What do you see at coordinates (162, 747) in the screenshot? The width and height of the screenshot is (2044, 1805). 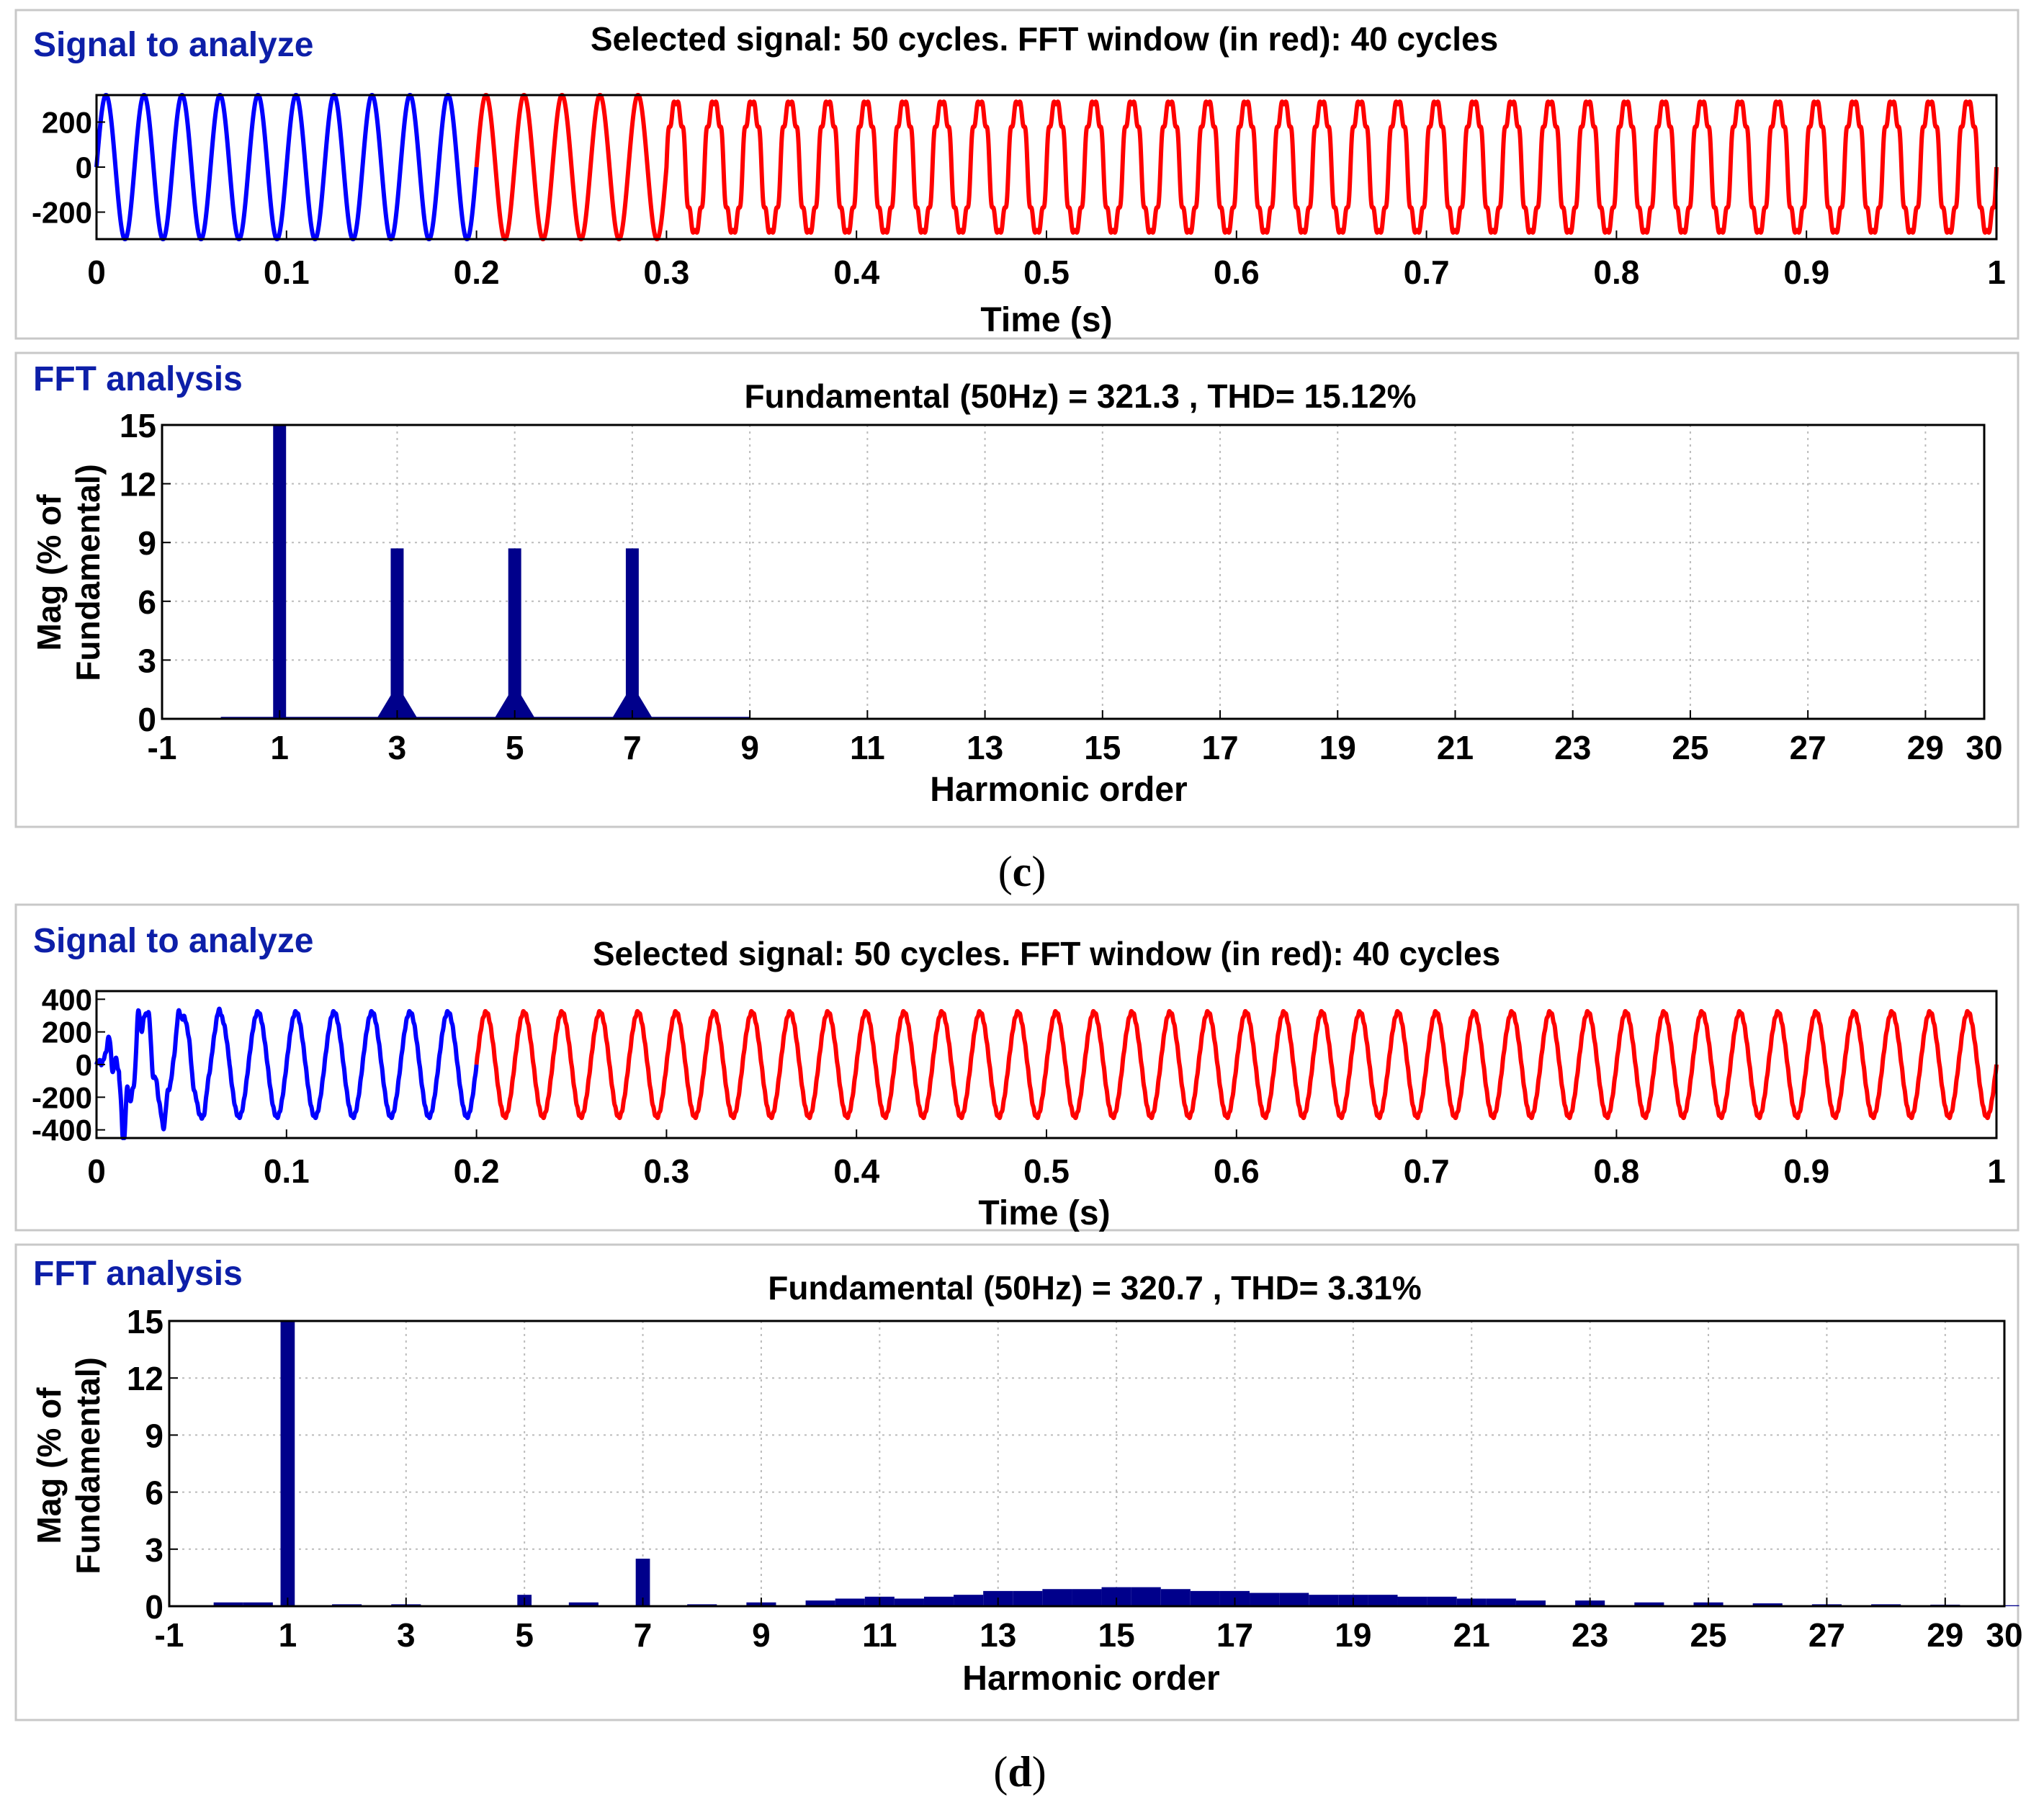 I see `fft-c-xtick-label: -1` at bounding box center [162, 747].